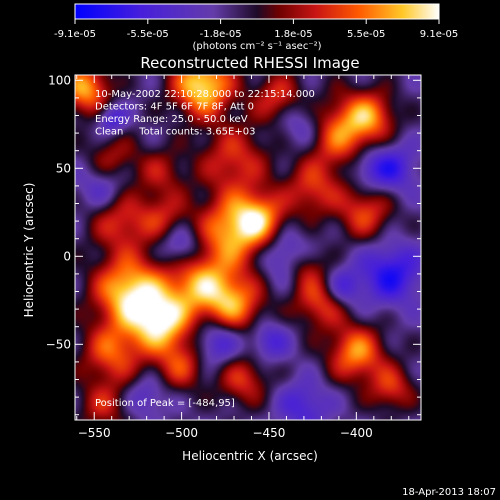 The width and height of the screenshot is (500, 500). Describe the element at coordinates (221, 34) in the screenshot. I see `colorbar-tick-label: -1.8e-05` at that location.